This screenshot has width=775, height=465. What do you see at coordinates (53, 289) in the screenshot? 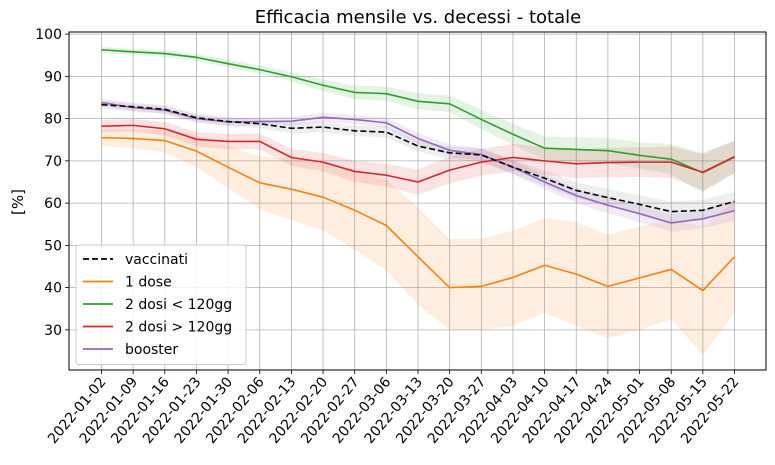
I see `y-tick-label: 40` at bounding box center [53, 289].